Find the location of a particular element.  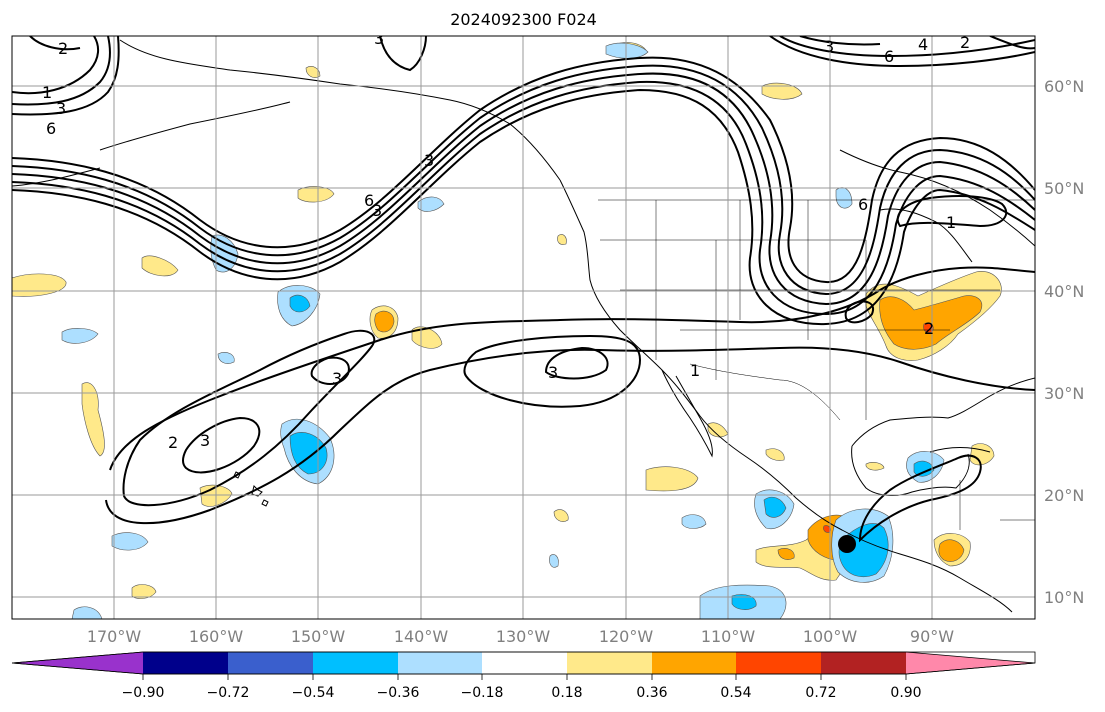

lon-label: 160°W is located at coordinates (216, 636).